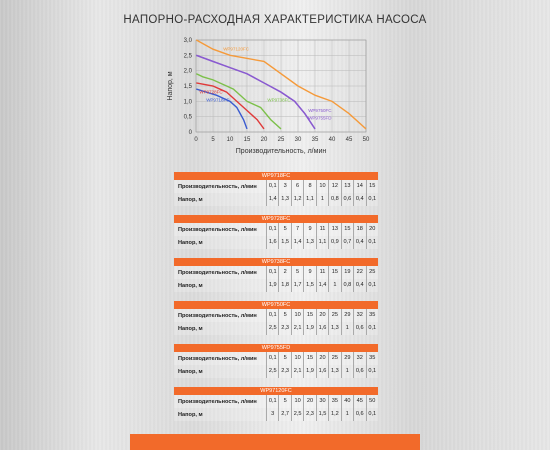 The width and height of the screenshot is (550, 450). Describe the element at coordinates (334, 199) in the screenshot. I see `table-cell: 0,8` at that location.